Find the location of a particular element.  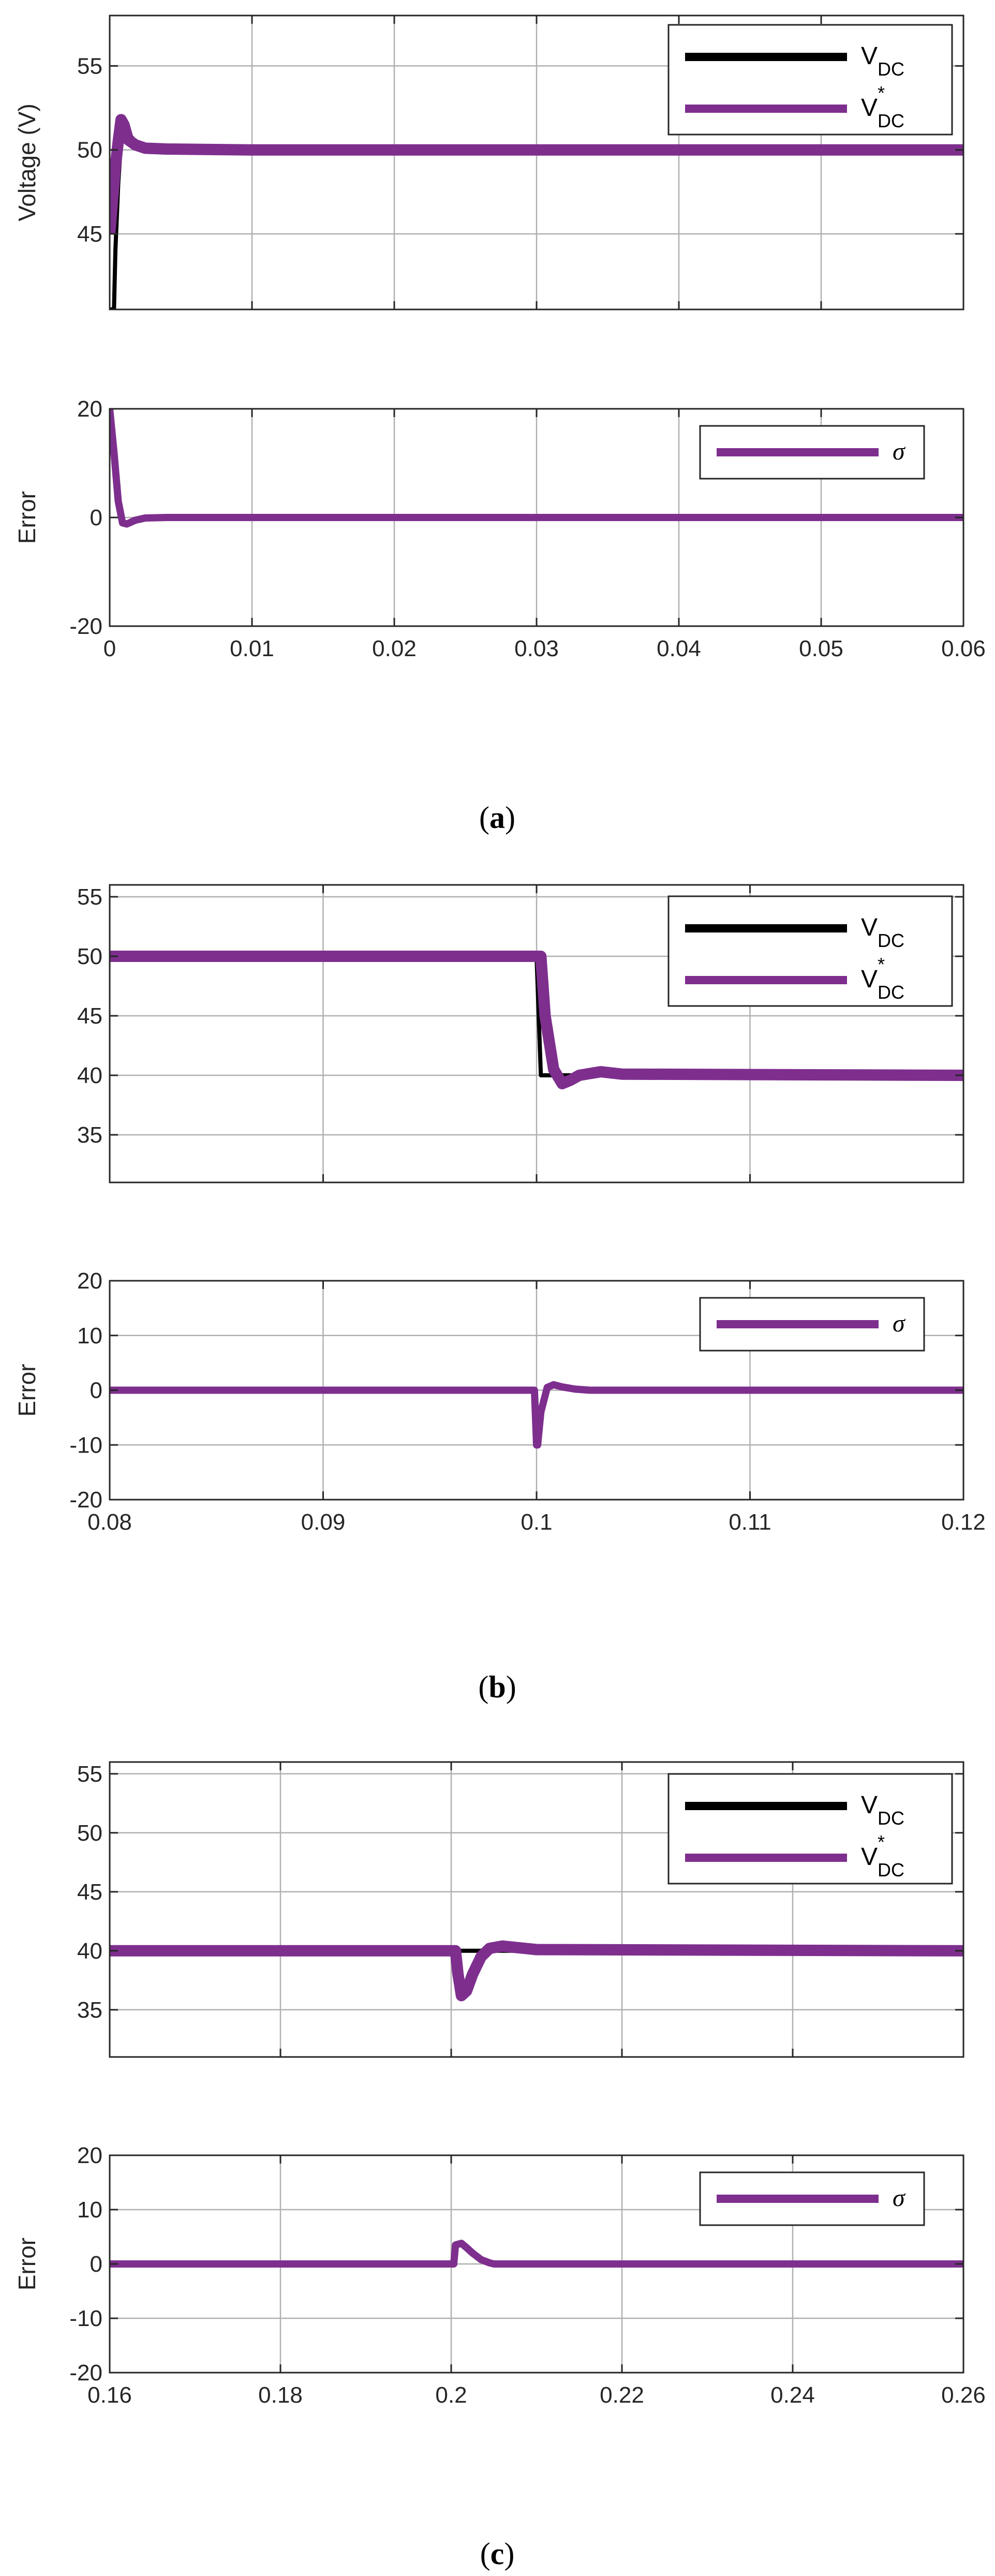

x-tick-label: 0.06 is located at coordinates (963, 648).